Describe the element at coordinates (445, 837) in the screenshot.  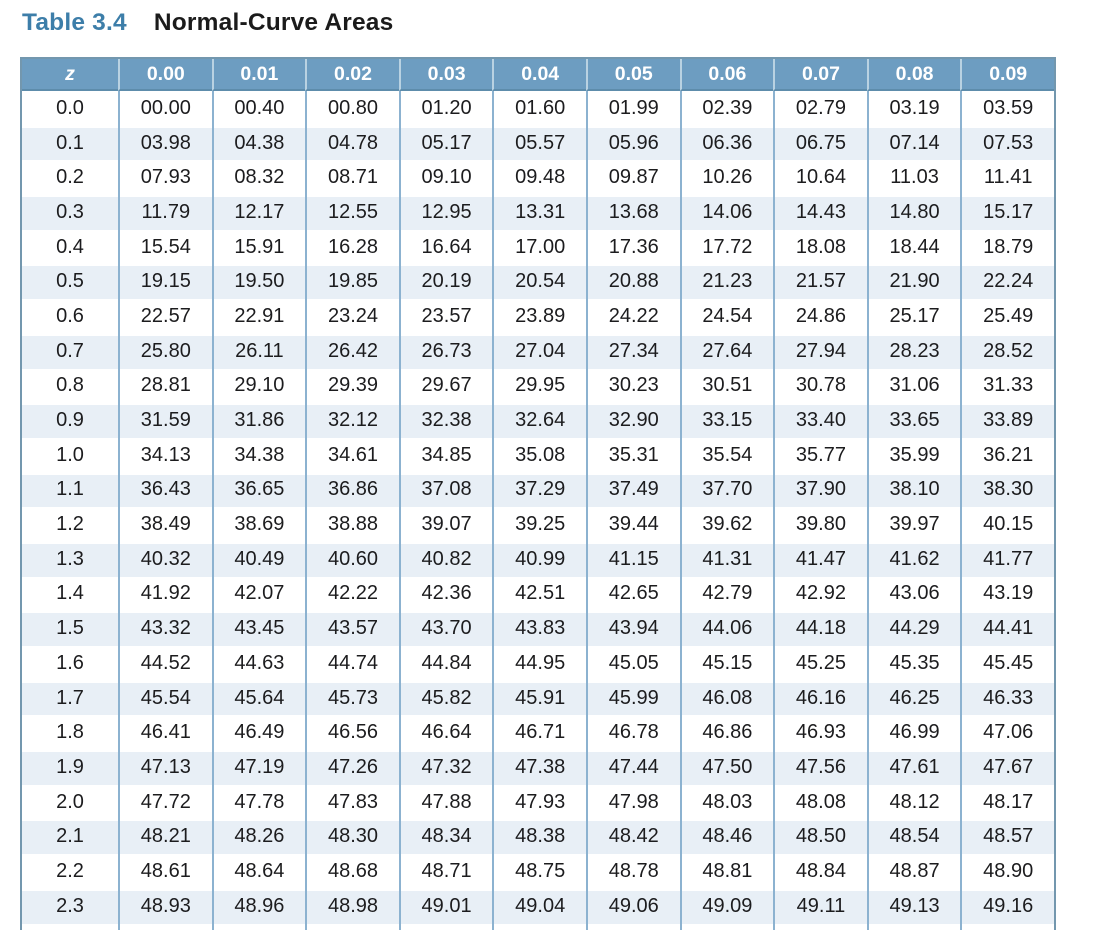
I see `area-cell: 48.34` at that location.